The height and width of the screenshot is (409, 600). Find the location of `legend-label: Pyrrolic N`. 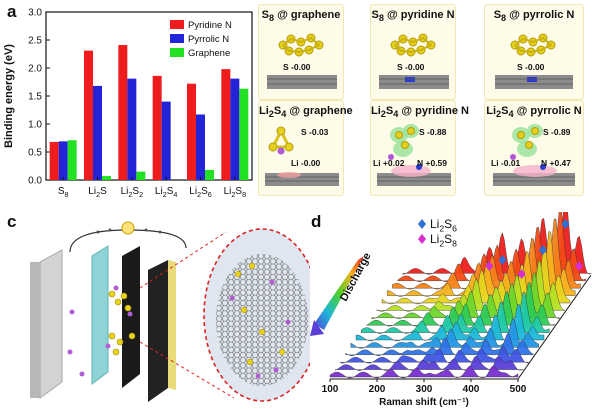

legend-label: Pyrrolic N is located at coordinates (208, 39).